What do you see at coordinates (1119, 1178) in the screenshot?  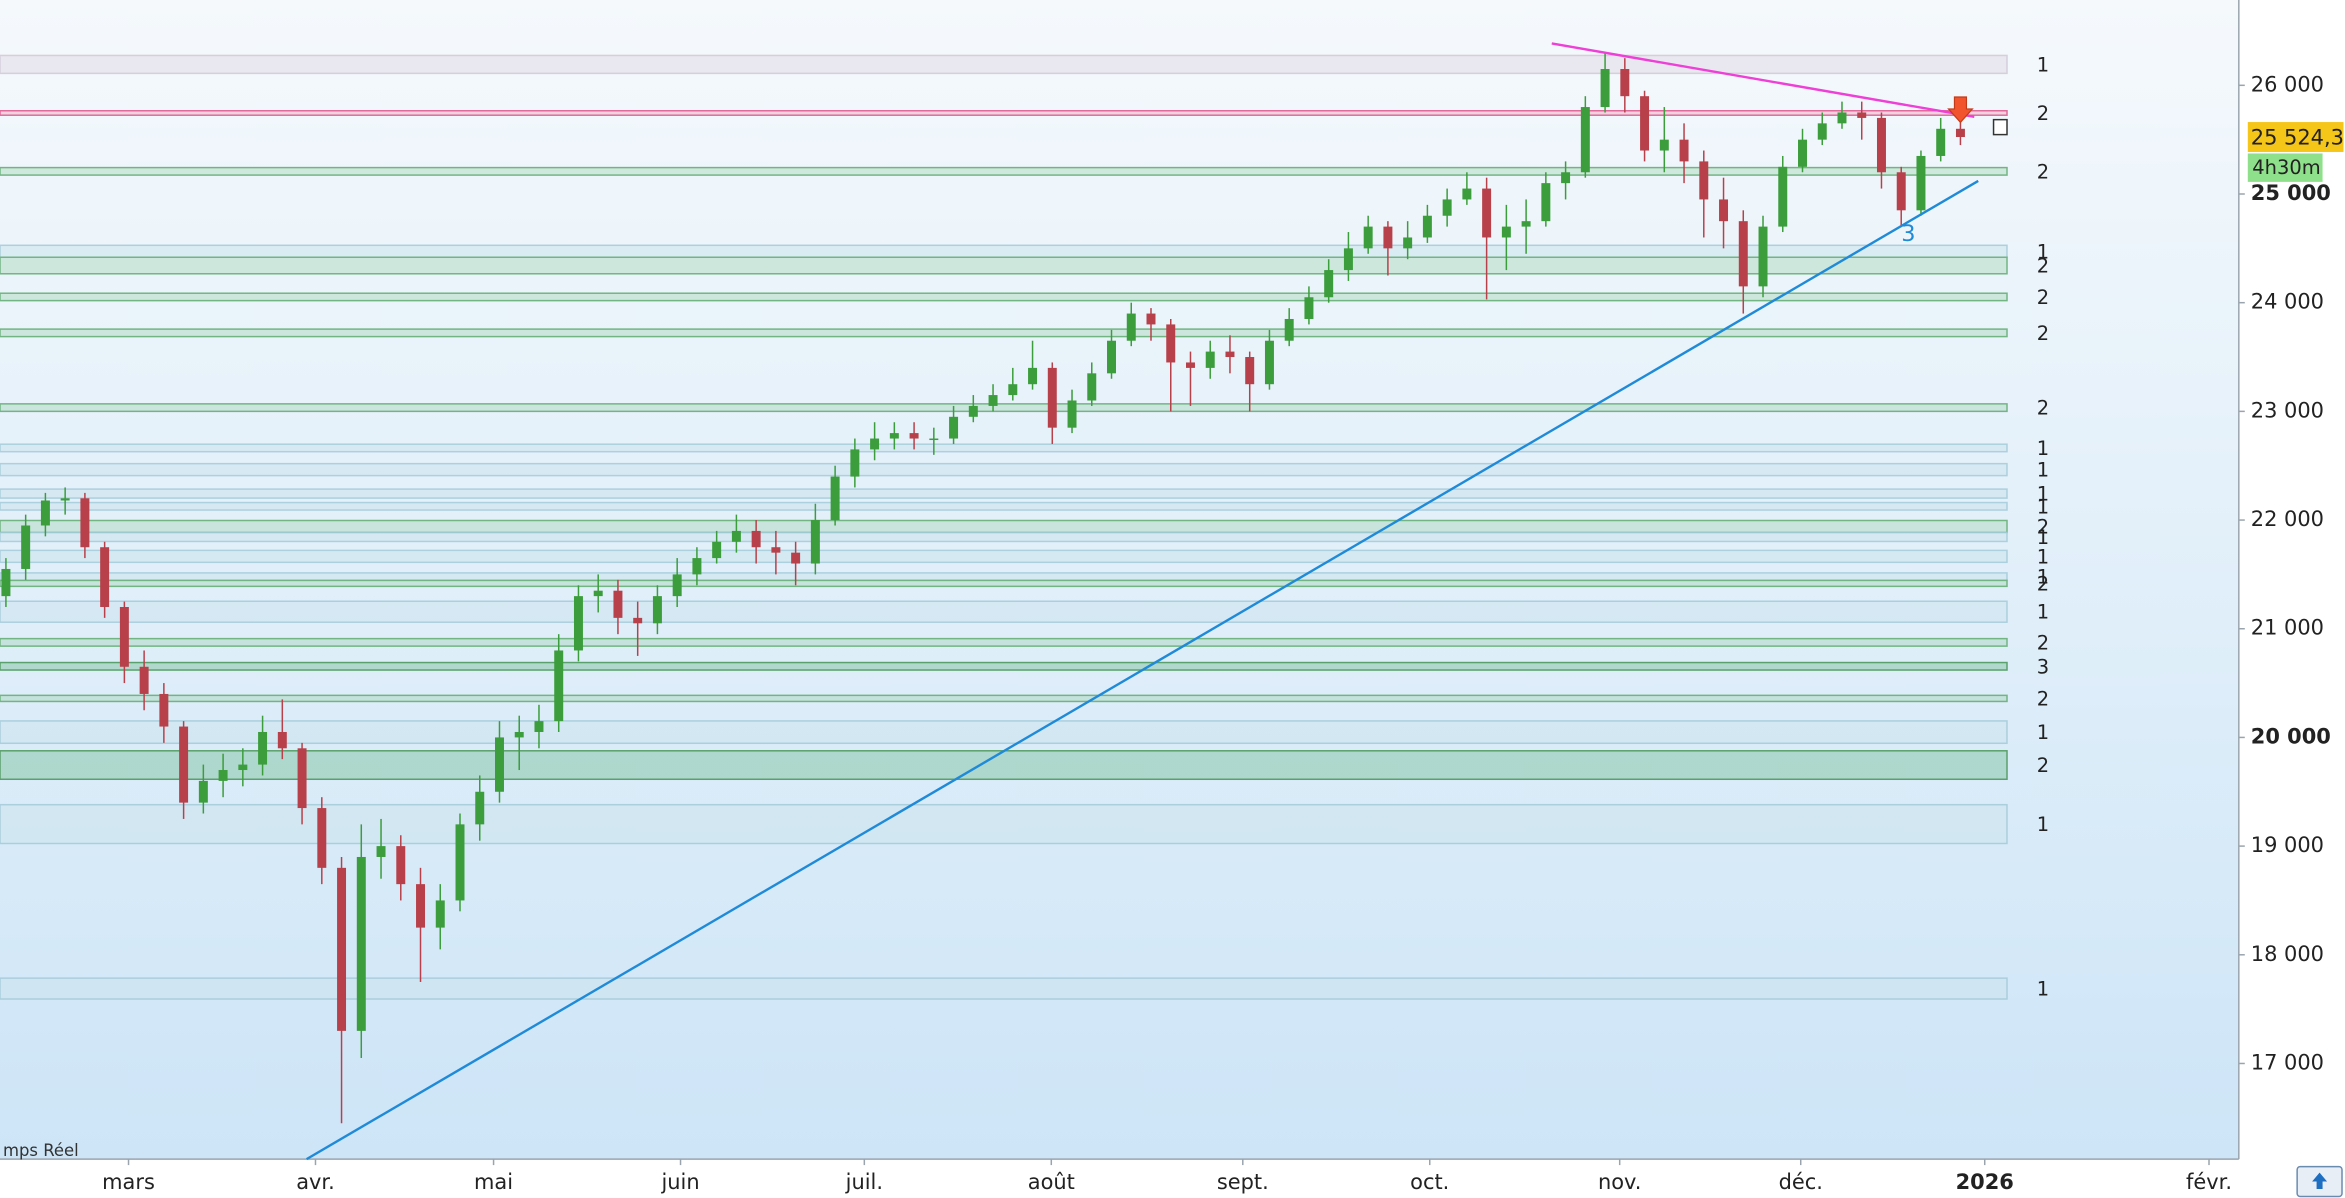 I see `x-axis-panel` at bounding box center [1119, 1178].